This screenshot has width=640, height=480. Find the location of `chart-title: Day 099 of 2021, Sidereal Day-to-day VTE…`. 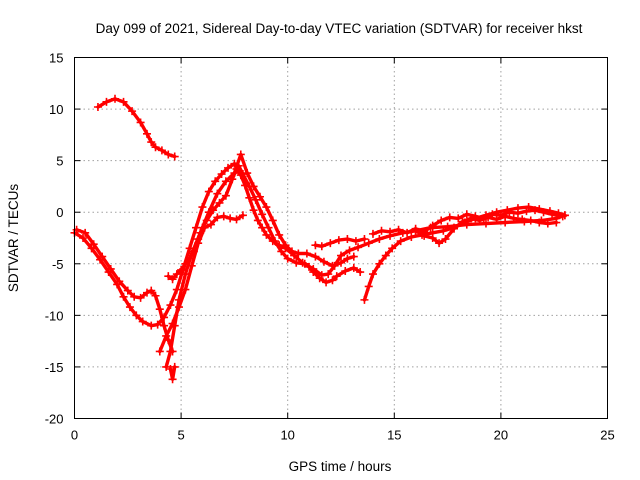

chart-title: Day 099 of 2021, Sidereal Day-to-day VTE… is located at coordinates (339, 28).